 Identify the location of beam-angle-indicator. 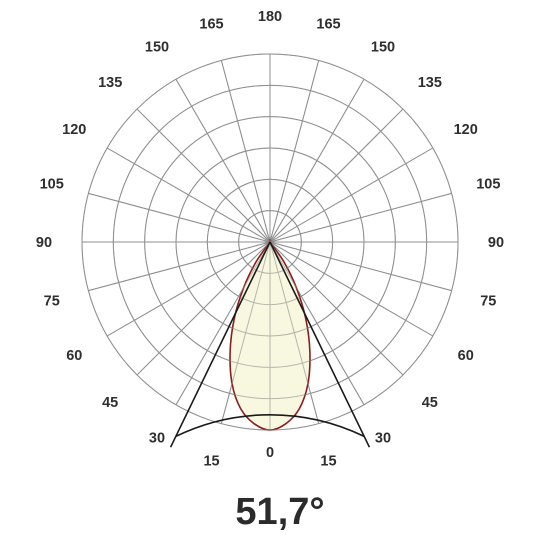
(270, 344).